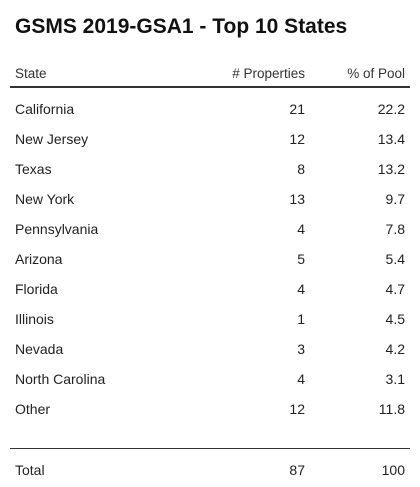  I want to click on row-pool-cell: 22.2, so click(391, 109).